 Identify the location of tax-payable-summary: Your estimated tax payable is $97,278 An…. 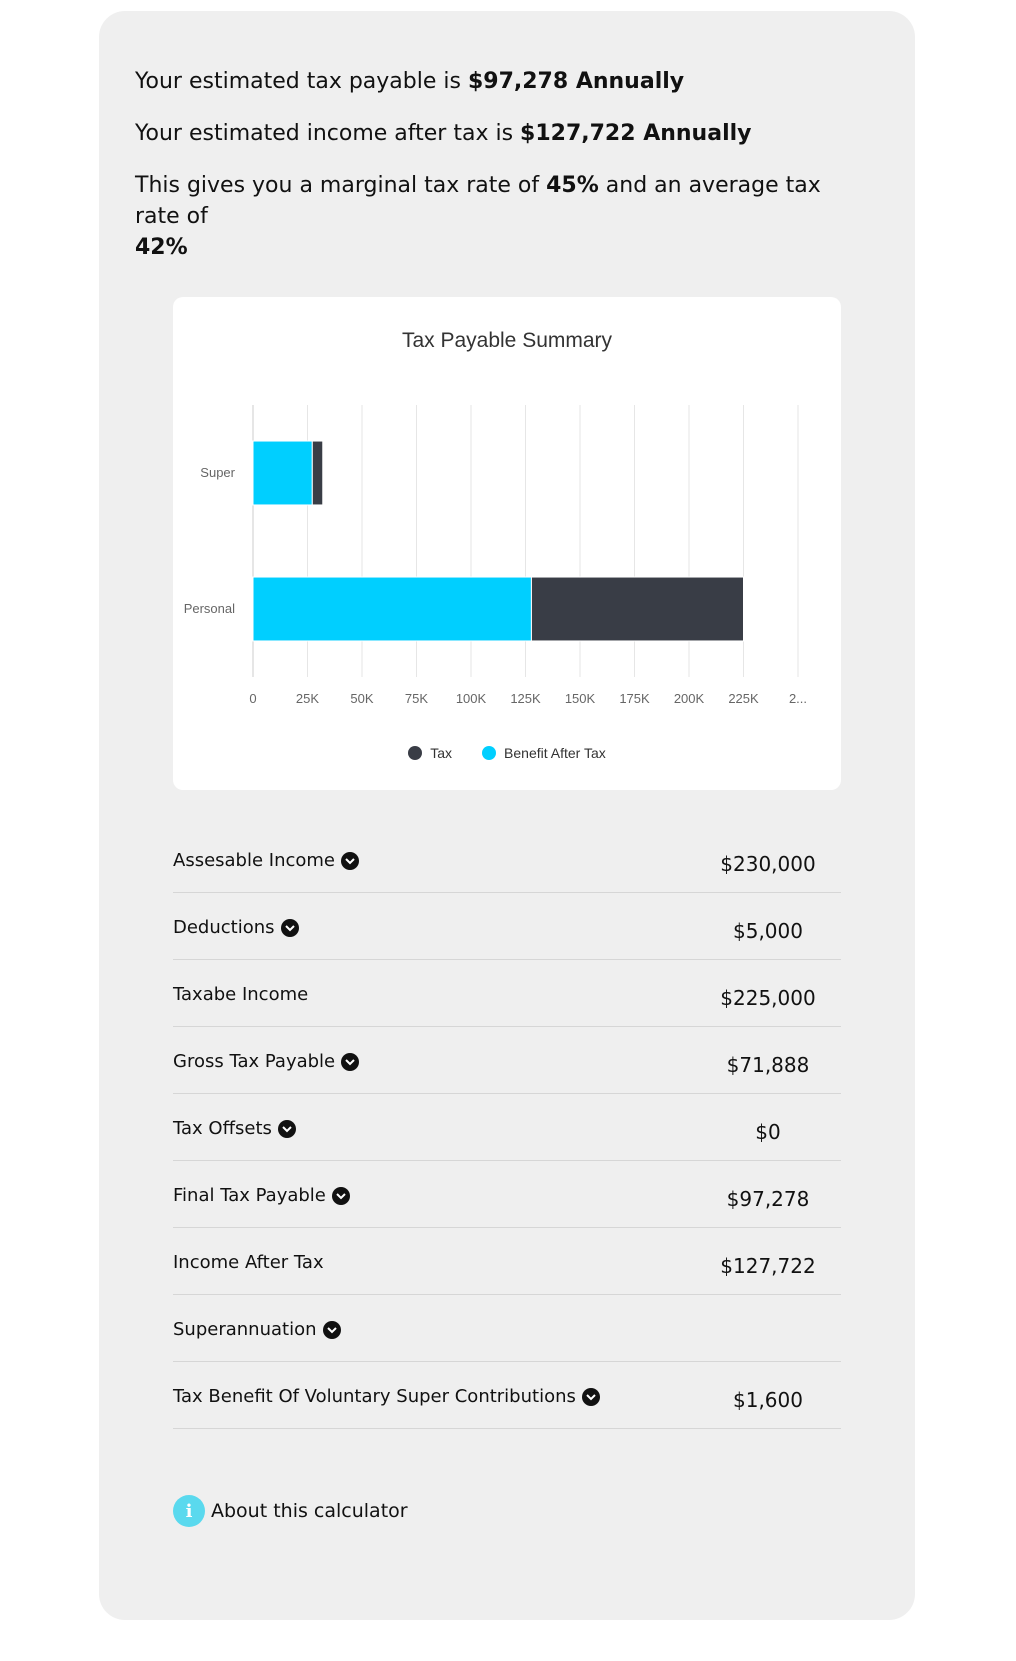
(410, 81).